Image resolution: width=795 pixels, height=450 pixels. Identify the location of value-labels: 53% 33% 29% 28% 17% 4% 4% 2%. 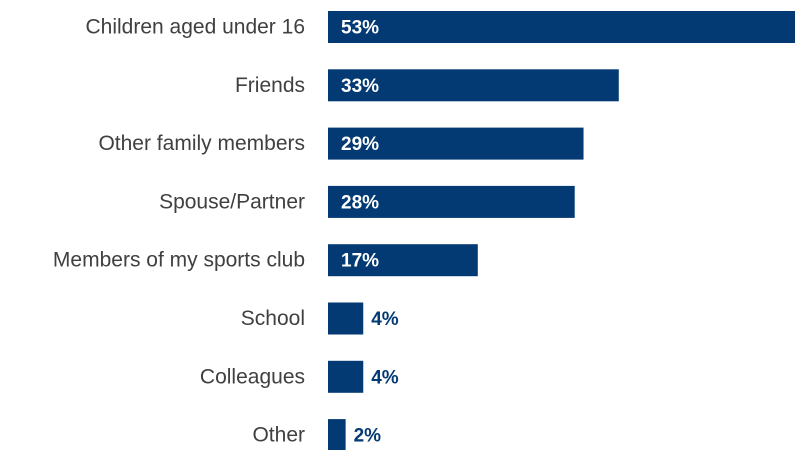
(370, 232).